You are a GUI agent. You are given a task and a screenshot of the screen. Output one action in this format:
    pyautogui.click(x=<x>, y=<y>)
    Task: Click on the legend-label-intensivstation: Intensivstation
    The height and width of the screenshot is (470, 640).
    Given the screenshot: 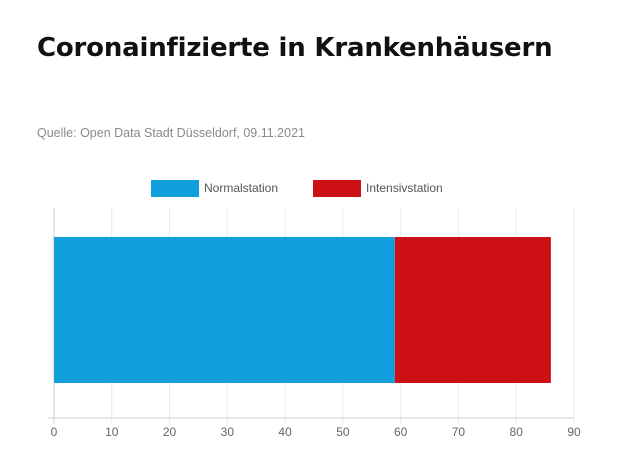 What is the action you would take?
    pyautogui.click(x=404, y=188)
    